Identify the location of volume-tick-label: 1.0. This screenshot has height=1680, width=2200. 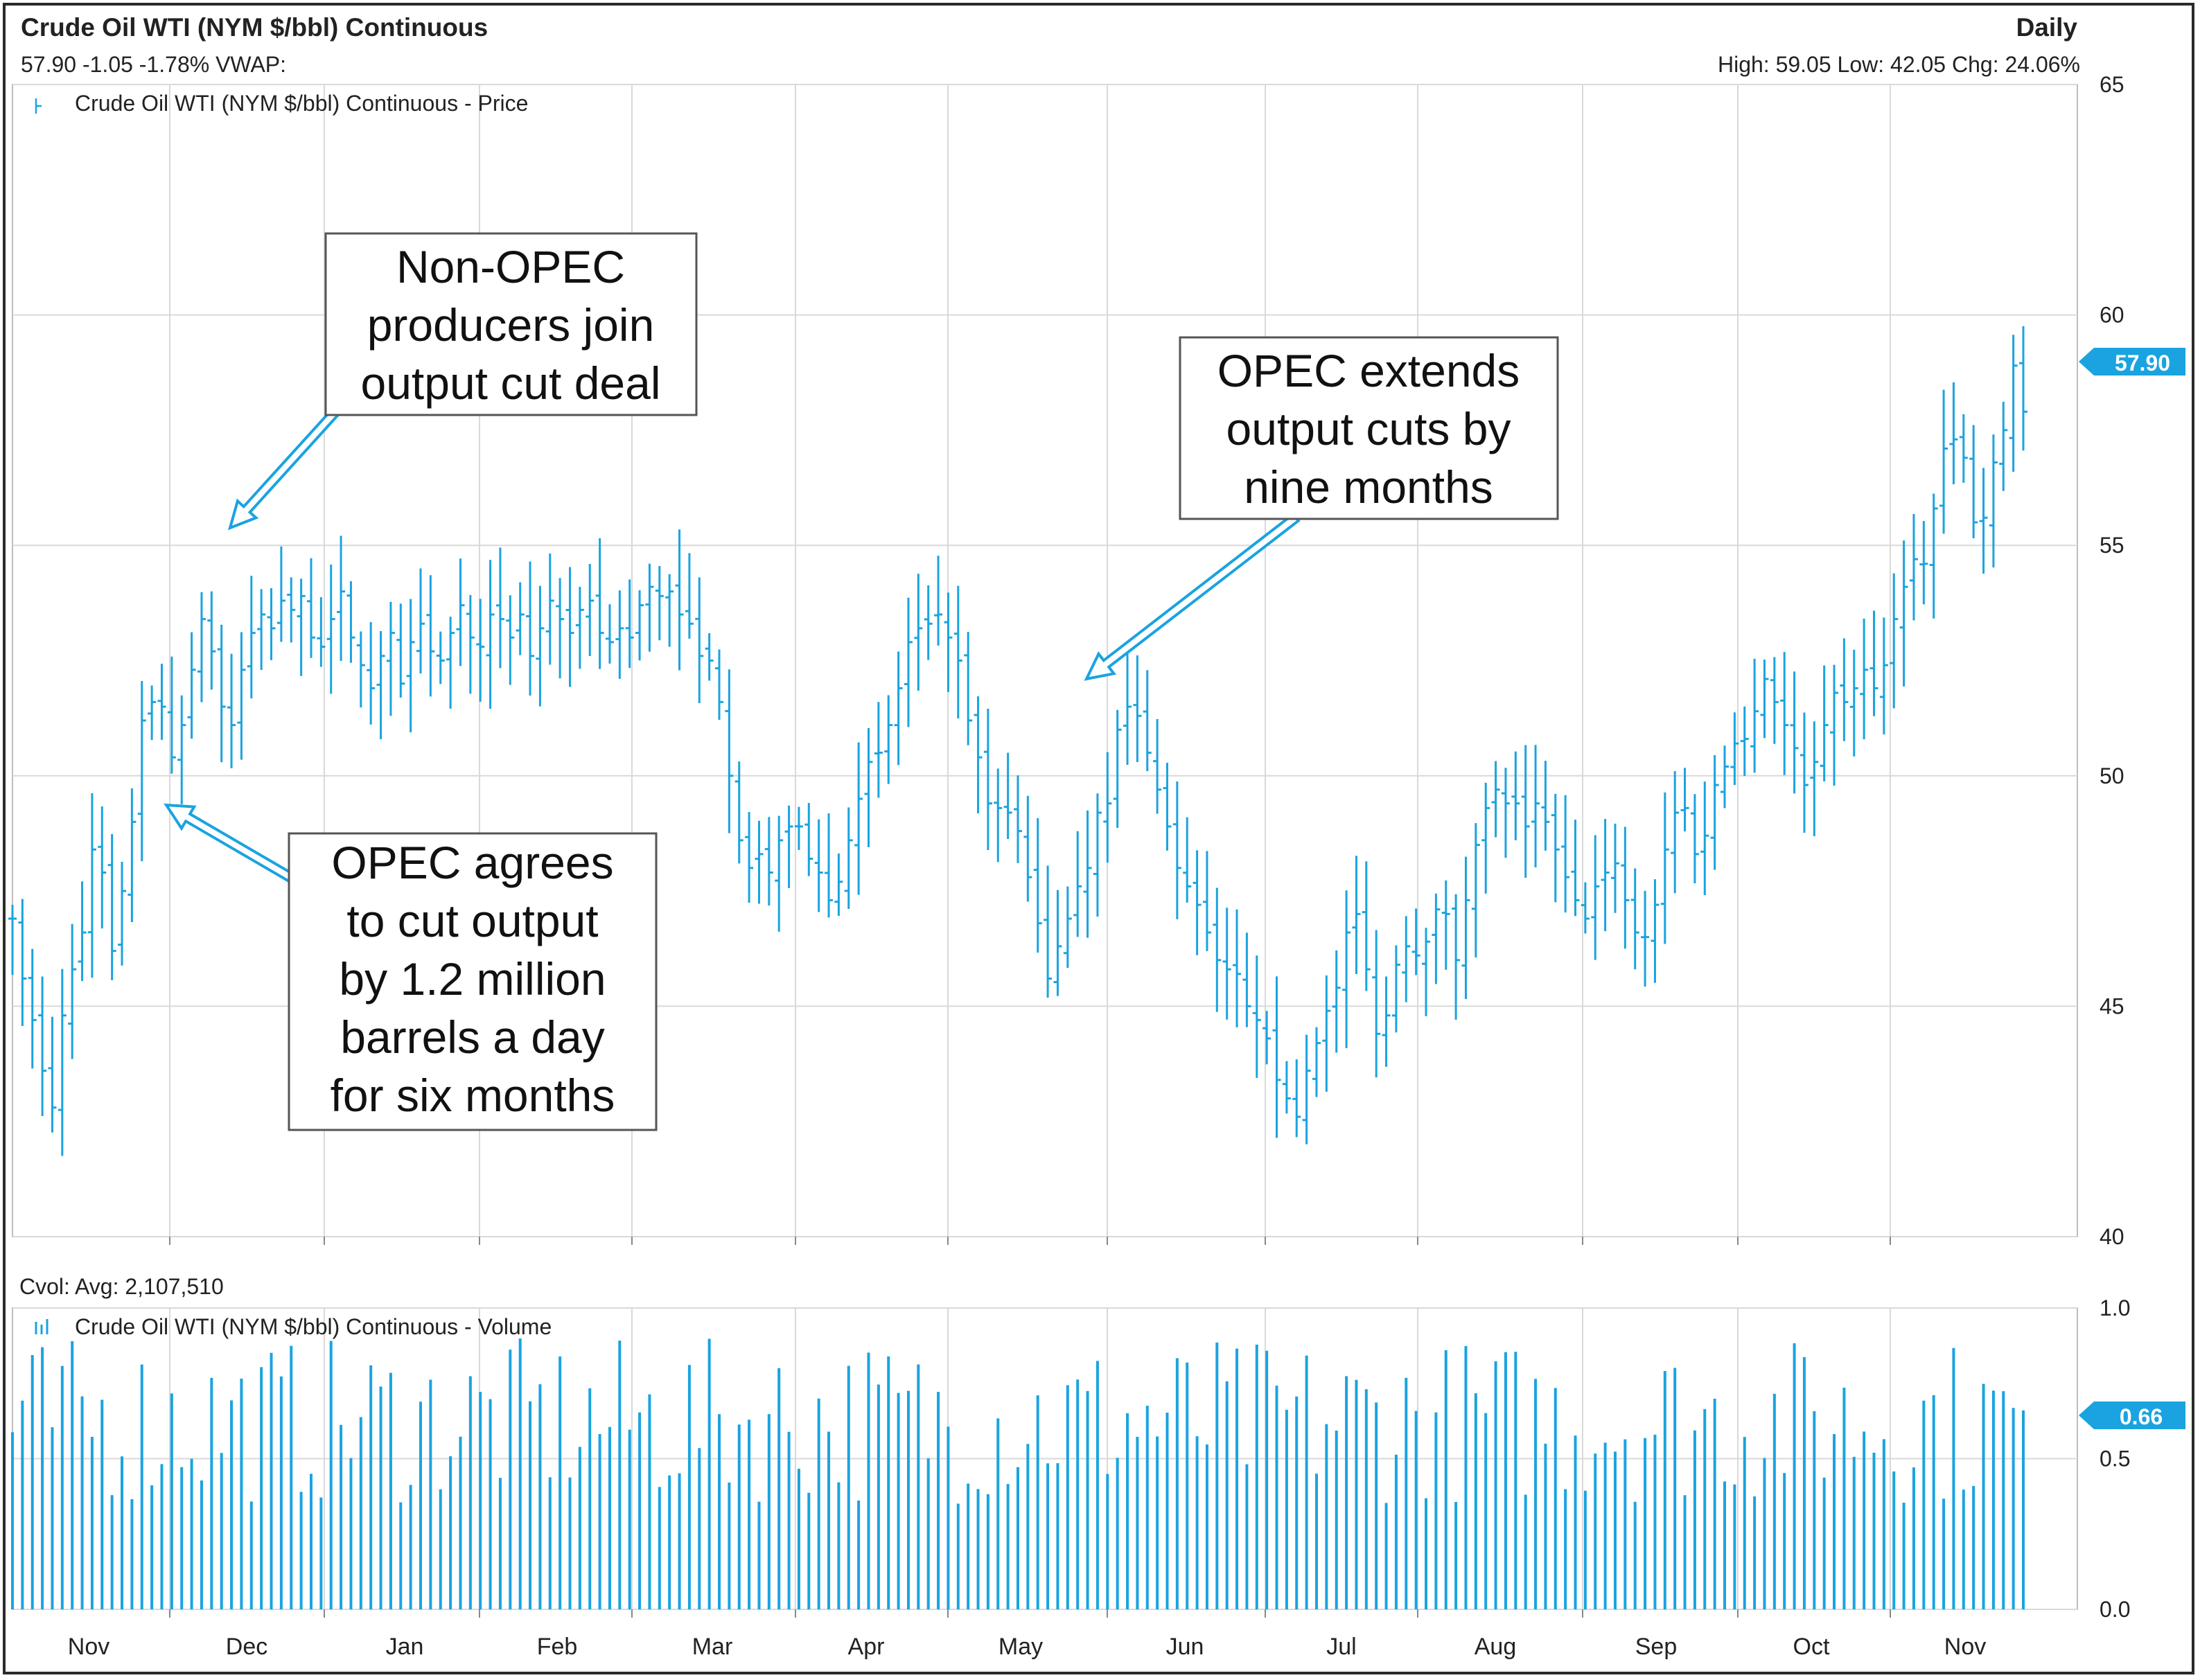
(2115, 1308).